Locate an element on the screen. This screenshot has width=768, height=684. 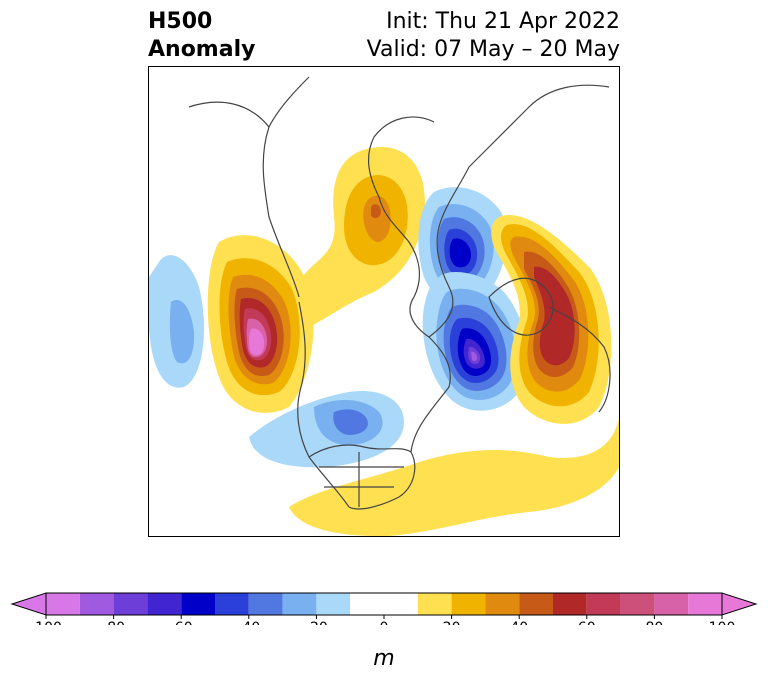
colorbar-unit-label: m is located at coordinates (384, 658).